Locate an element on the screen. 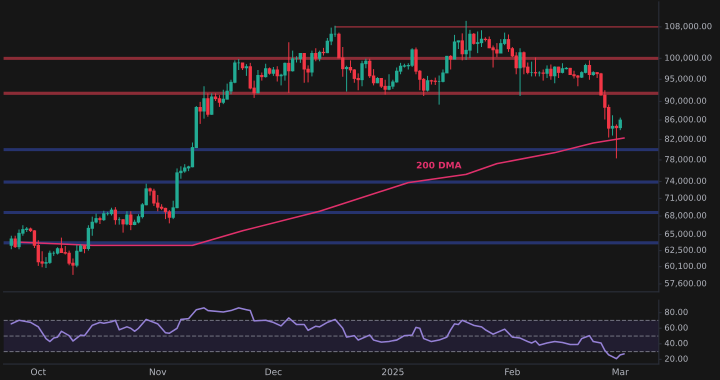  y-tick-label: 60.00 is located at coordinates (676, 327).